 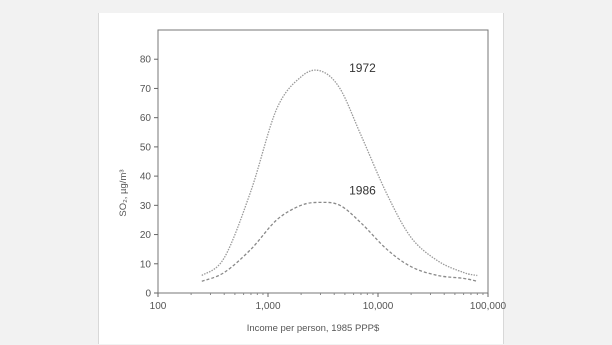 What do you see at coordinates (378, 306) in the screenshot?
I see `x-tick-label: 10,000` at bounding box center [378, 306].